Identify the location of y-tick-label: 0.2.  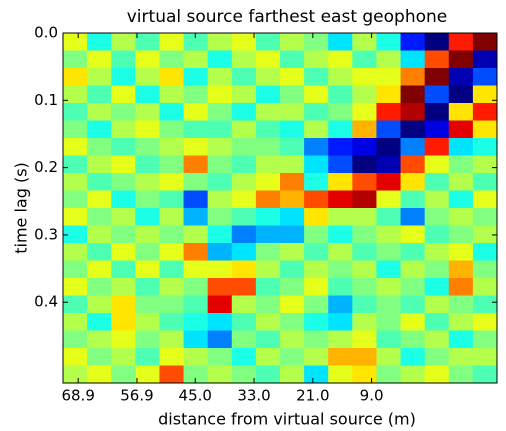
(46, 167).